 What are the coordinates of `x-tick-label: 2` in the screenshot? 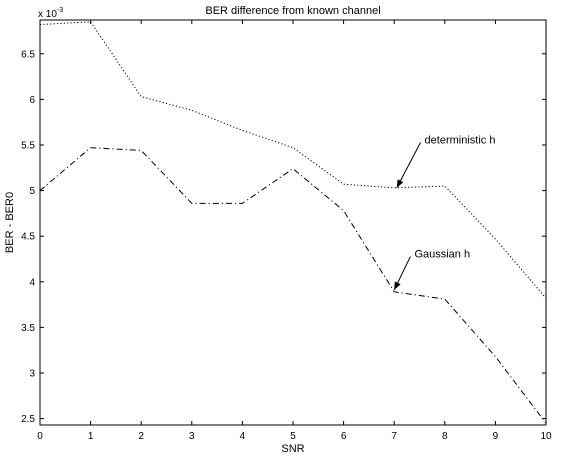 It's located at (141, 436).